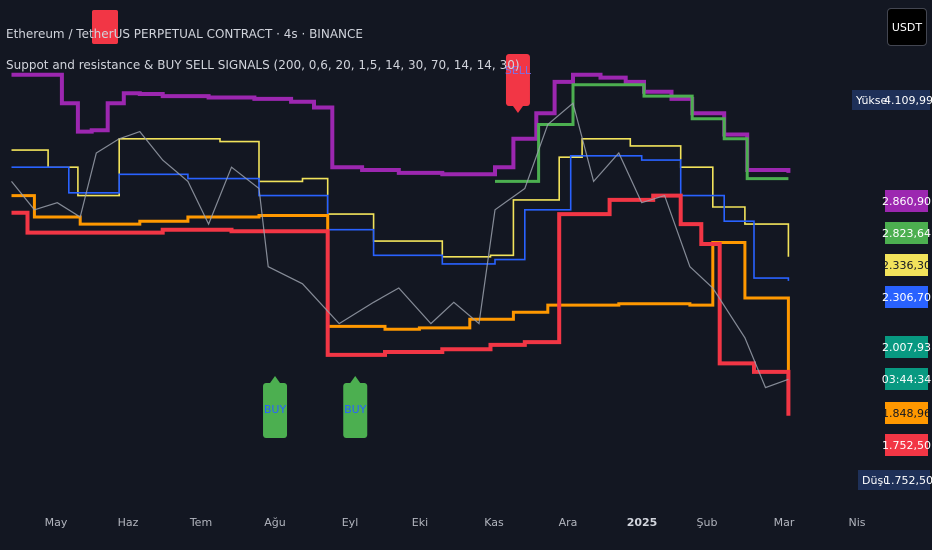  What do you see at coordinates (906, 297) in the screenshot?
I see `price-tag: 2.306,70` at bounding box center [906, 297].